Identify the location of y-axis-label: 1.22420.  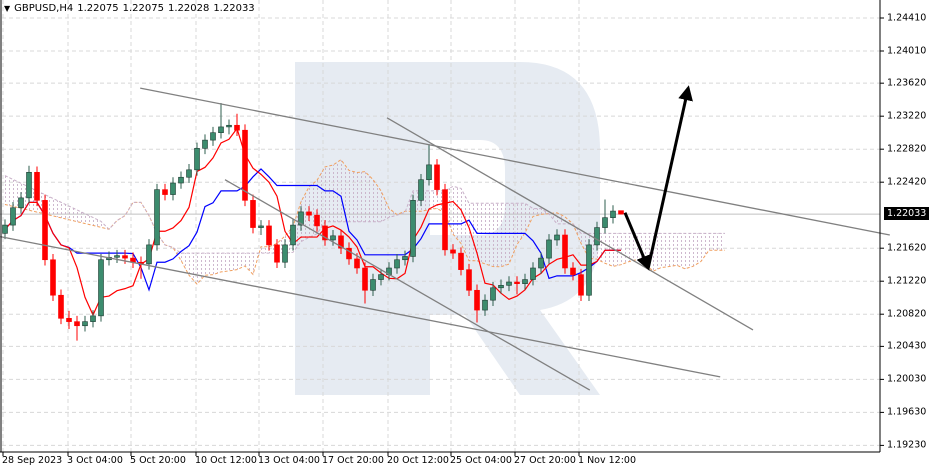
(907, 182).